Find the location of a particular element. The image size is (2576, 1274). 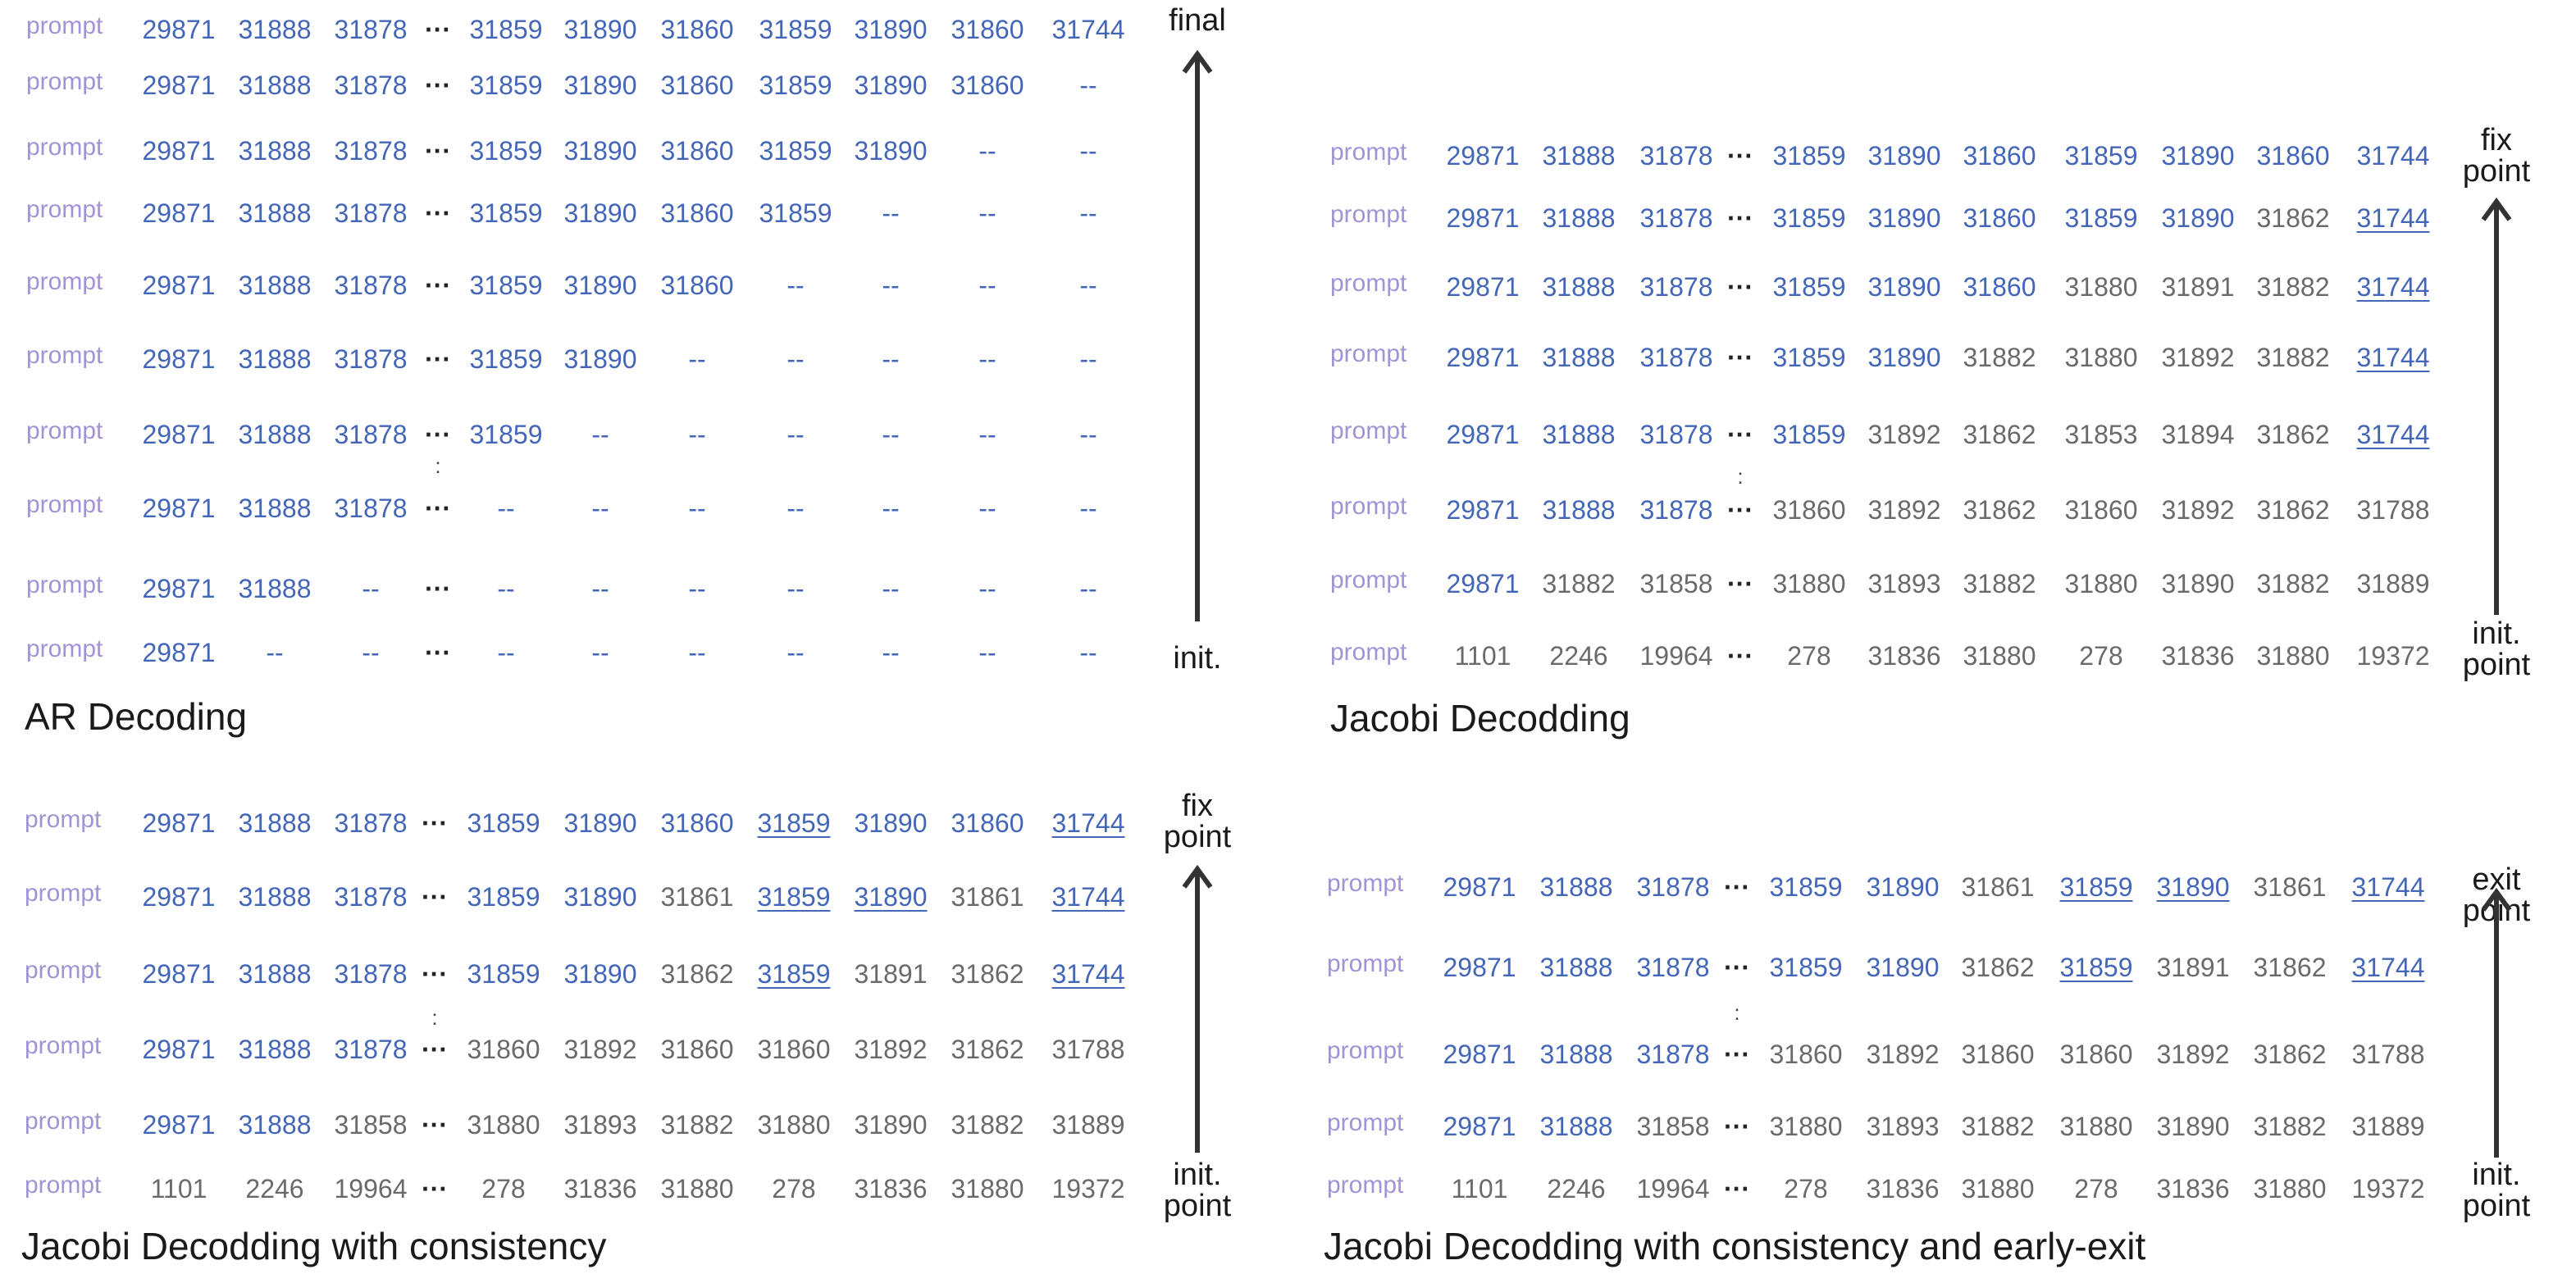

arrow-top-label: fix point is located at coordinates (1197, 821).